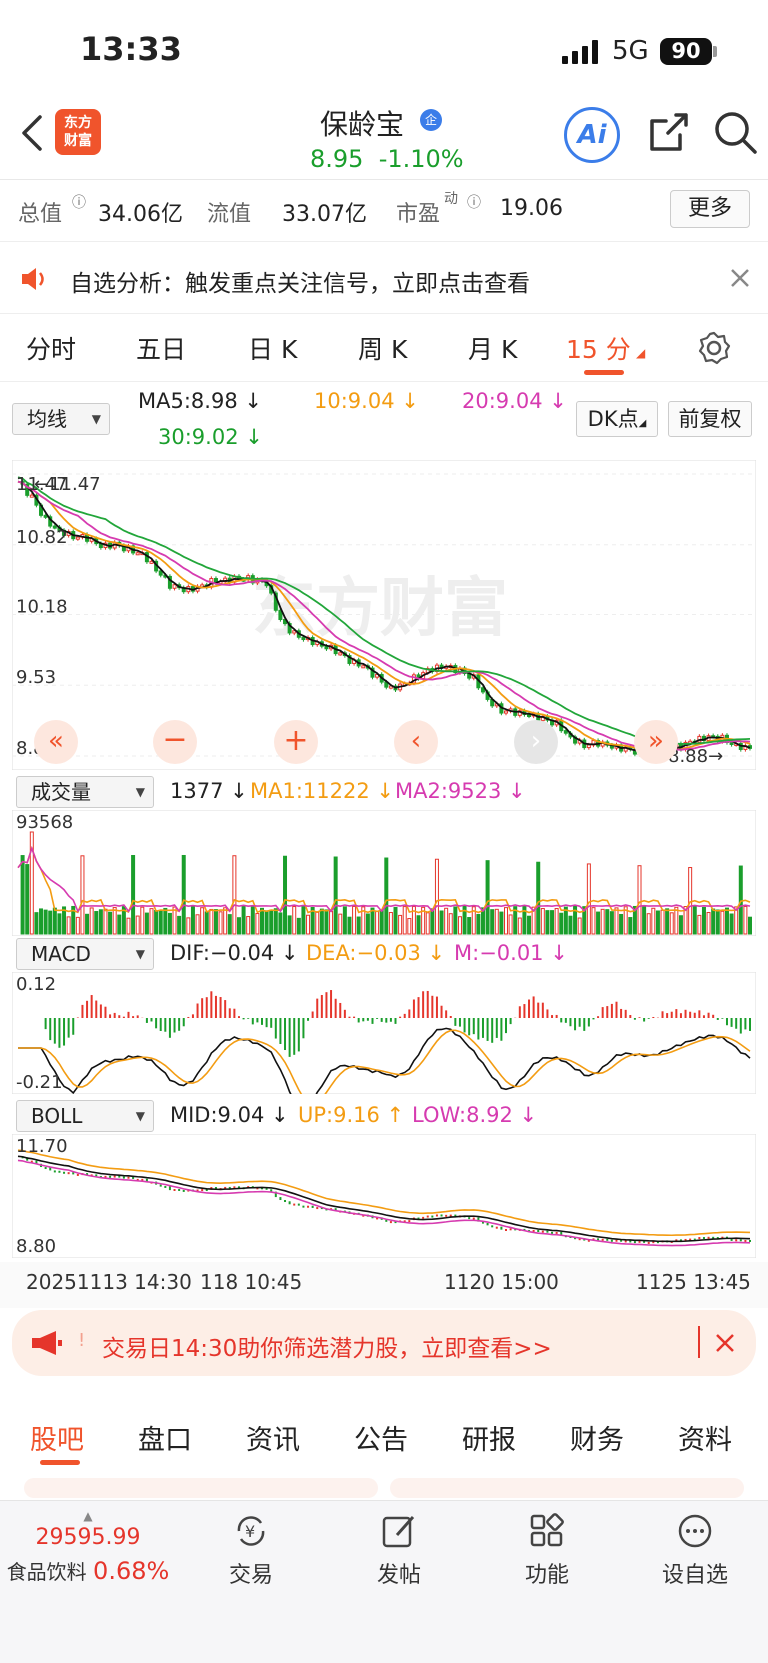 This screenshot has width=768, height=1663. Describe the element at coordinates (668, 133) in the screenshot. I see `share-icon` at that location.